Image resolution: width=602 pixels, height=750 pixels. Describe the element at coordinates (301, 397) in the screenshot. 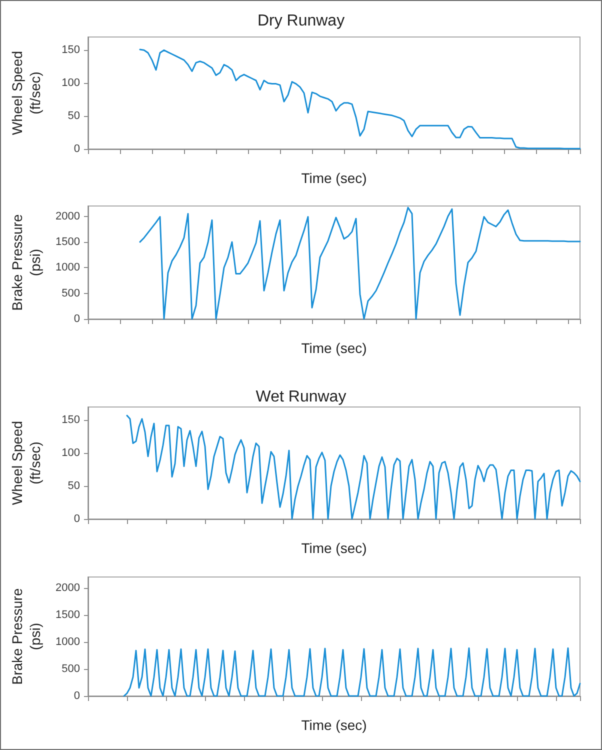

I see `chart-title: Wet Runway` at that location.